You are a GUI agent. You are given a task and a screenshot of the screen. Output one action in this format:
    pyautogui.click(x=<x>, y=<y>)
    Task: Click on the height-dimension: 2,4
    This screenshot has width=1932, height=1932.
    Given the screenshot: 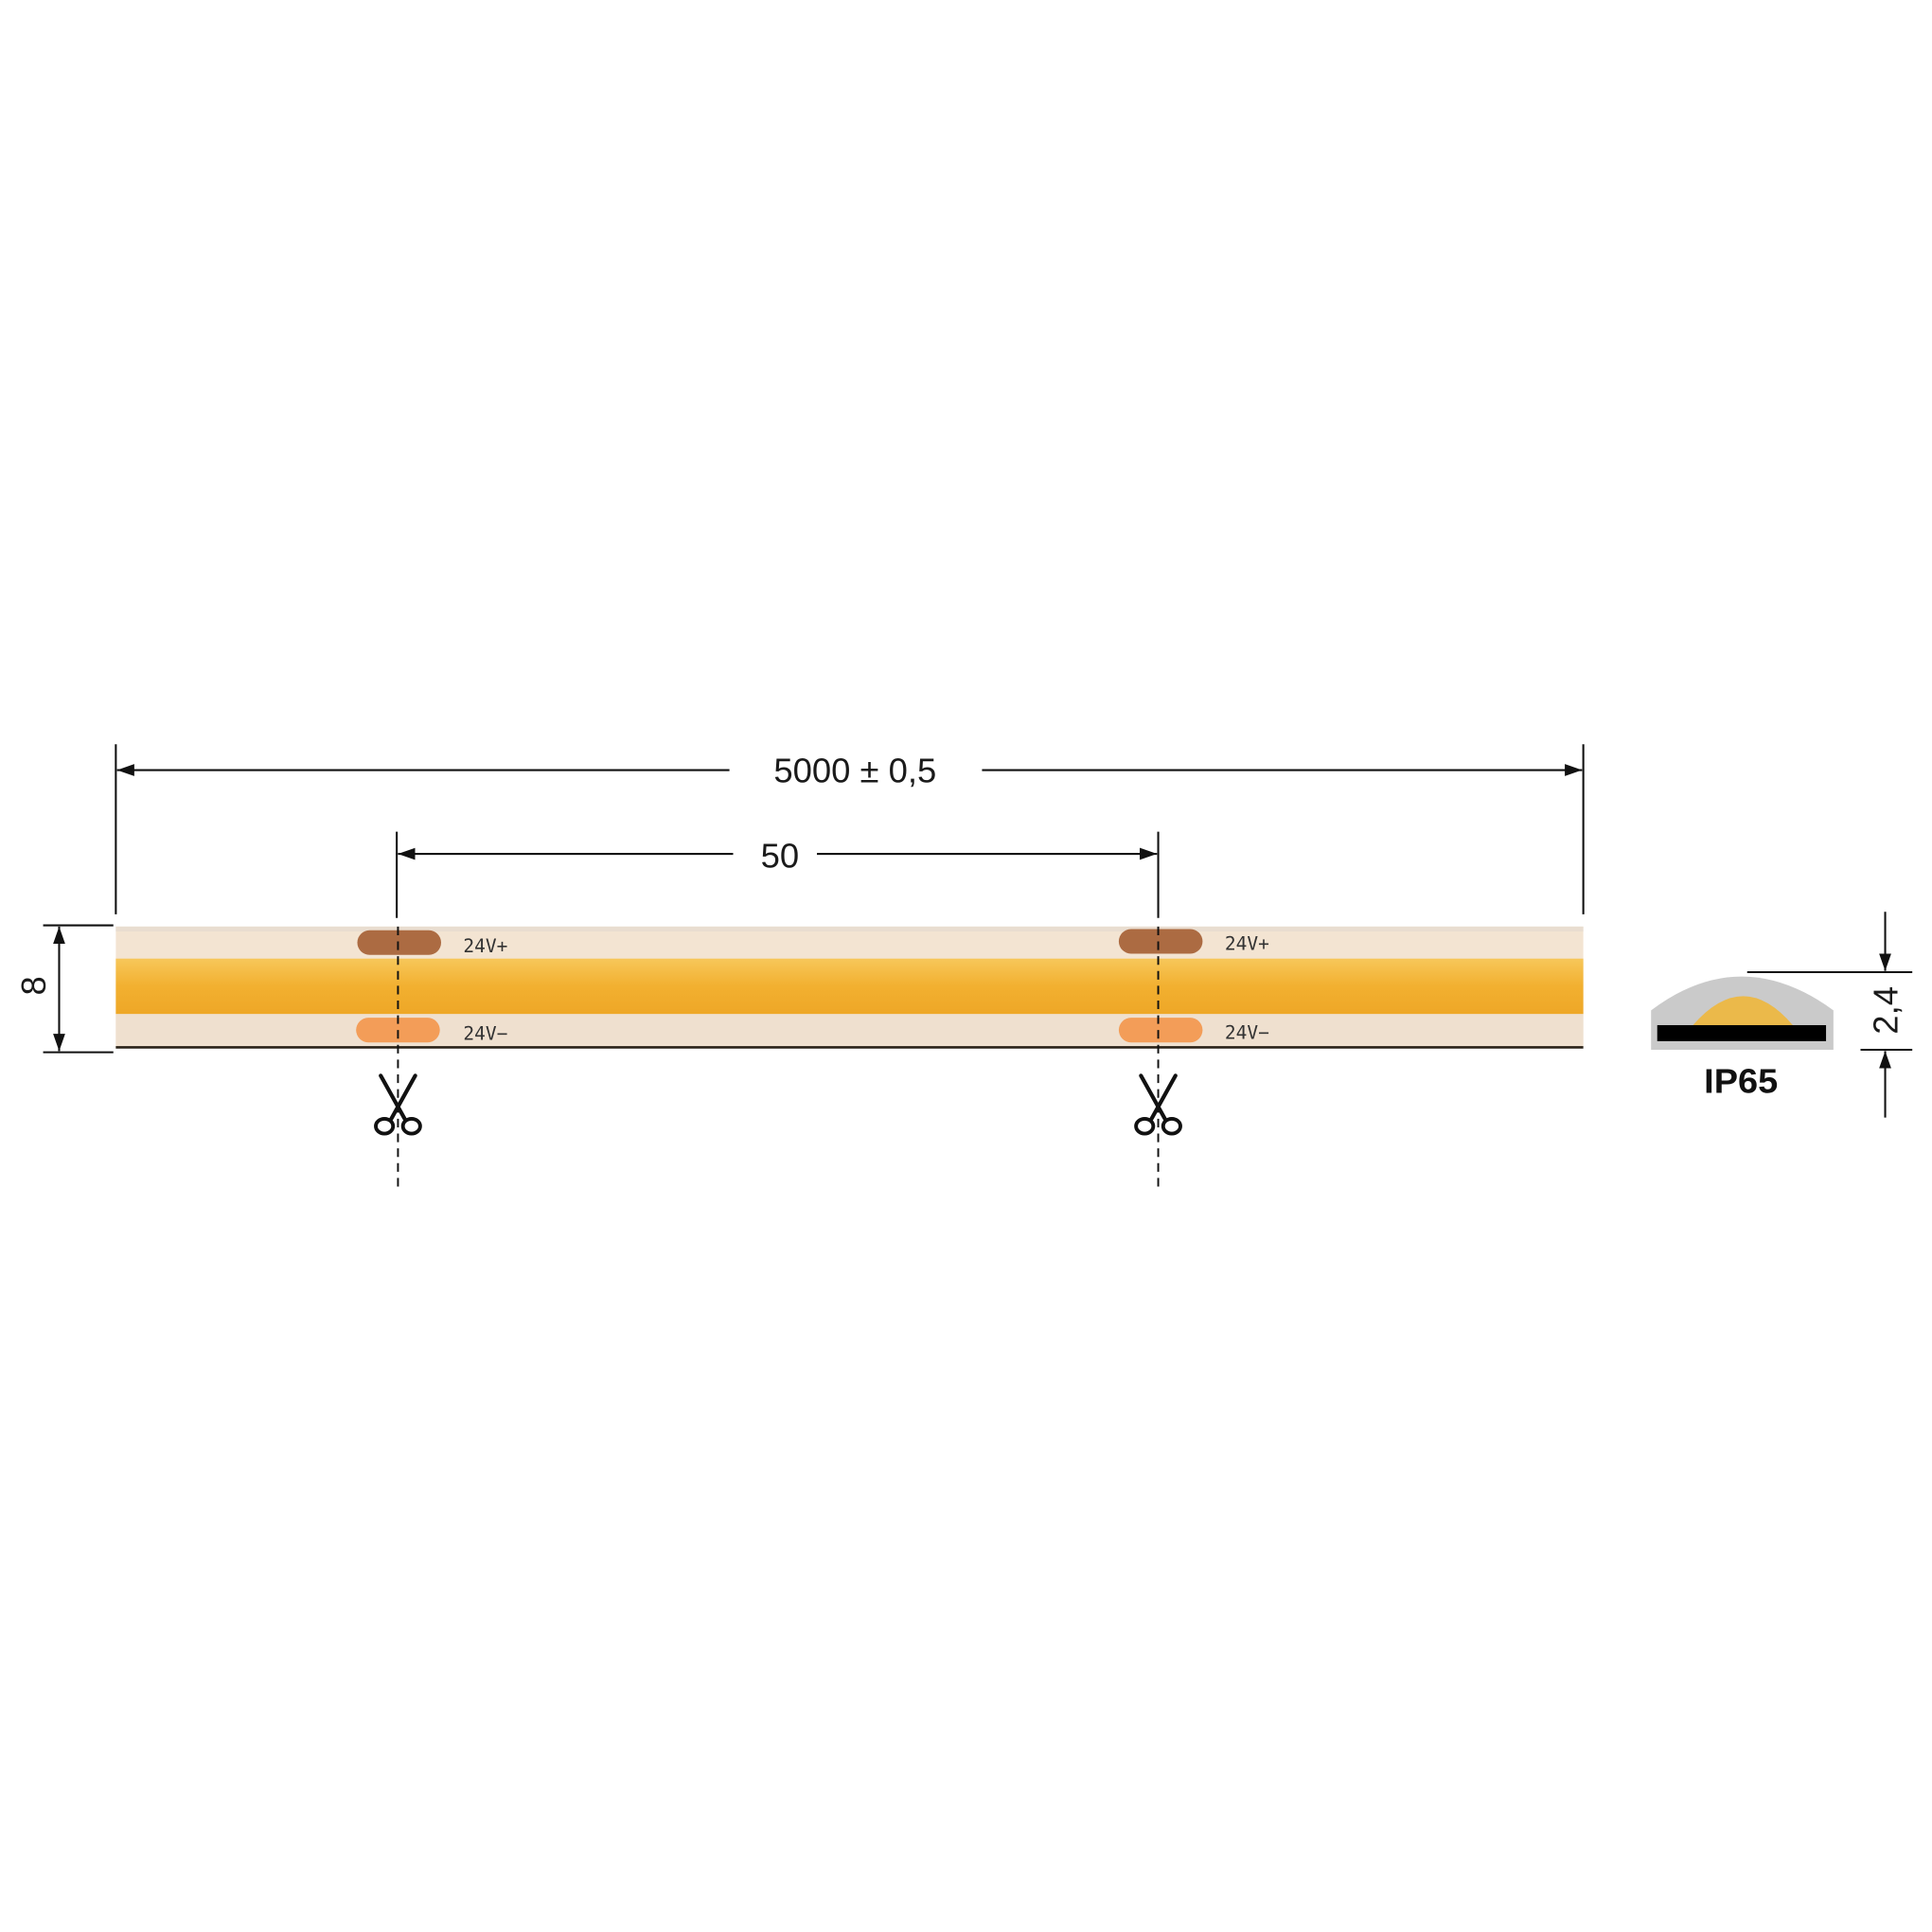 What is the action you would take?
    pyautogui.click(x=1829, y=1015)
    